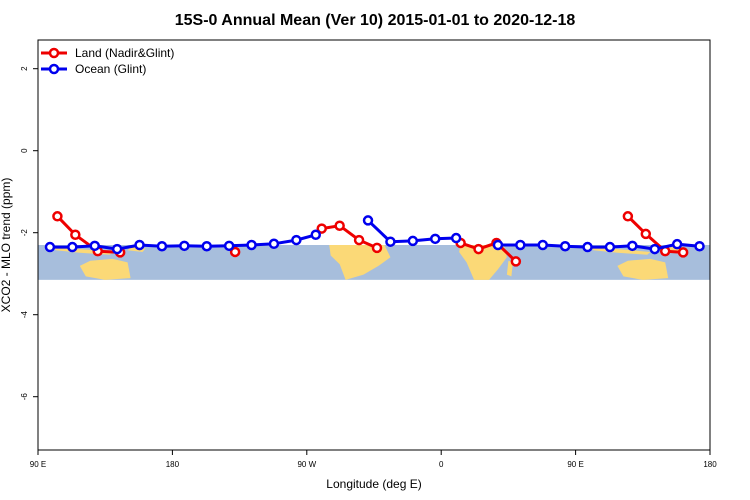 The height and width of the screenshot is (500, 750). What do you see at coordinates (6, 245) in the screenshot?
I see `y-axis-label: XCO2 - MLO trend (ppm)` at bounding box center [6, 245].